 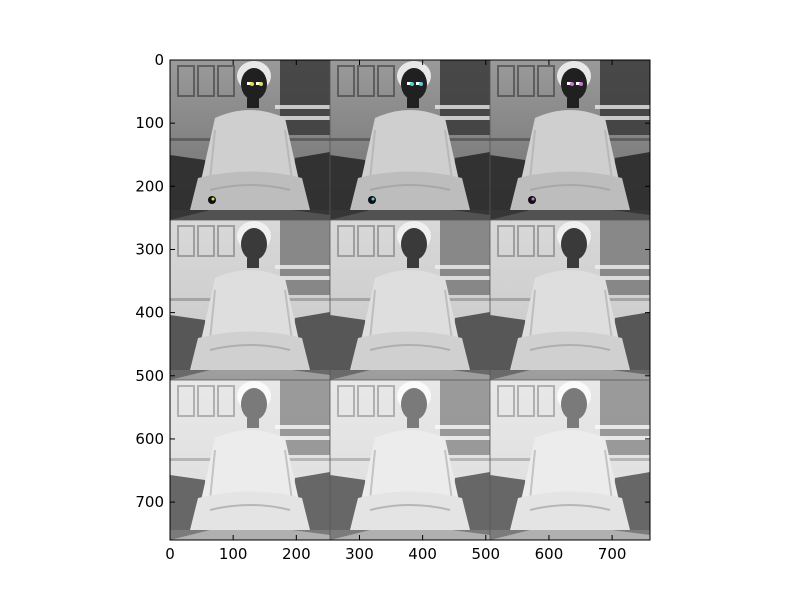 I want to click on y-tick-label: 400, so click(x=149, y=313).